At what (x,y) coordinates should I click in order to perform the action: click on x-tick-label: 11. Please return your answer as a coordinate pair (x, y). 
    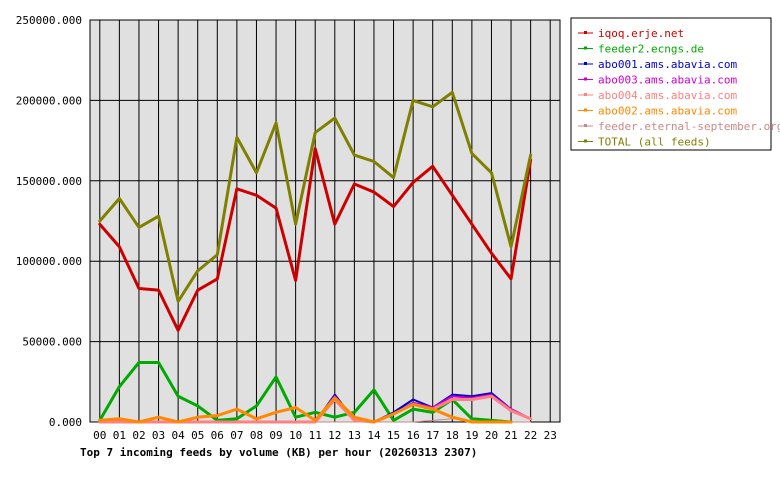
    Looking at the image, I should click on (315, 435).